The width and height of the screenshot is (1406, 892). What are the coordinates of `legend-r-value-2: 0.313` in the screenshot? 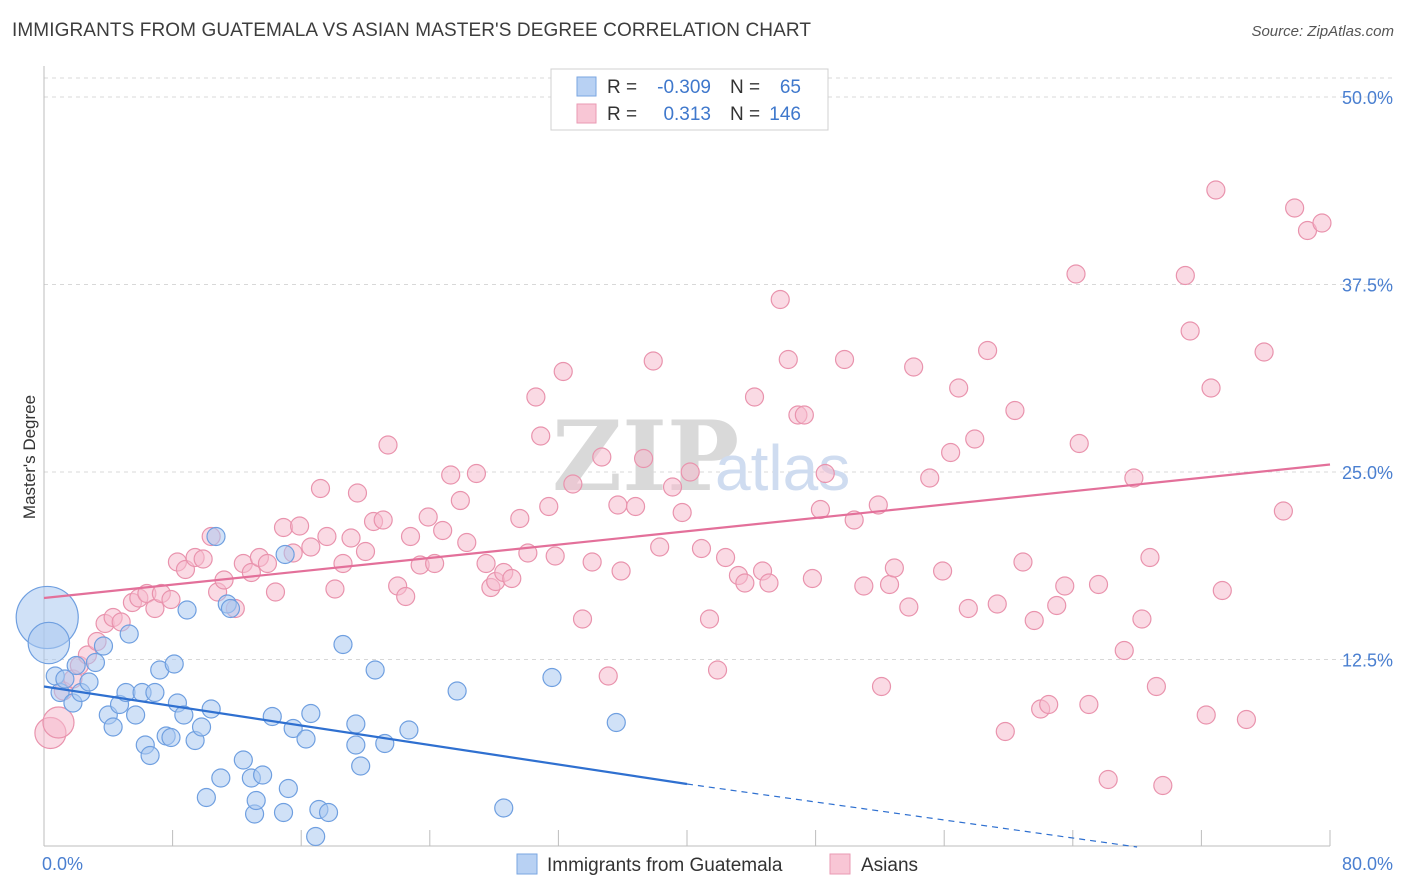 It's located at (687, 114).